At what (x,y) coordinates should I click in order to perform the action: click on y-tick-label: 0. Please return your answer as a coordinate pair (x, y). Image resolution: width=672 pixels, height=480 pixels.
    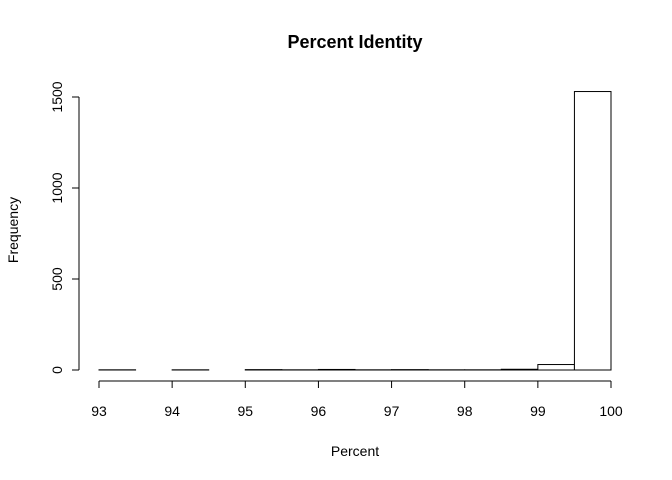
    Looking at the image, I should click on (57, 370).